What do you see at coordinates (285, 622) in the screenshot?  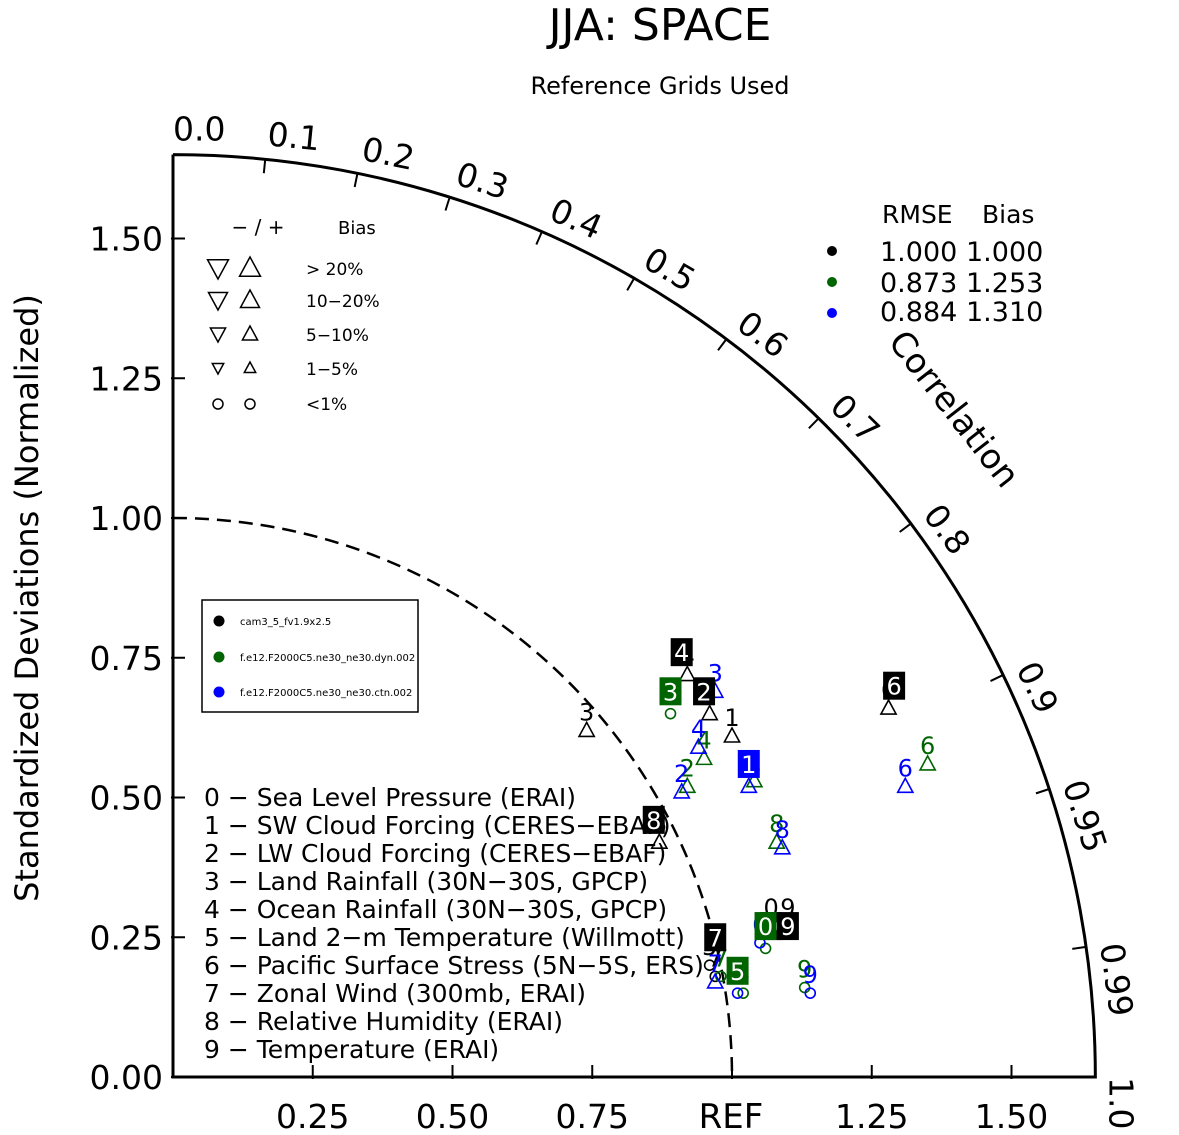 I see `case-legend-label: cam3_5_fv1.9x2.5` at bounding box center [285, 622].